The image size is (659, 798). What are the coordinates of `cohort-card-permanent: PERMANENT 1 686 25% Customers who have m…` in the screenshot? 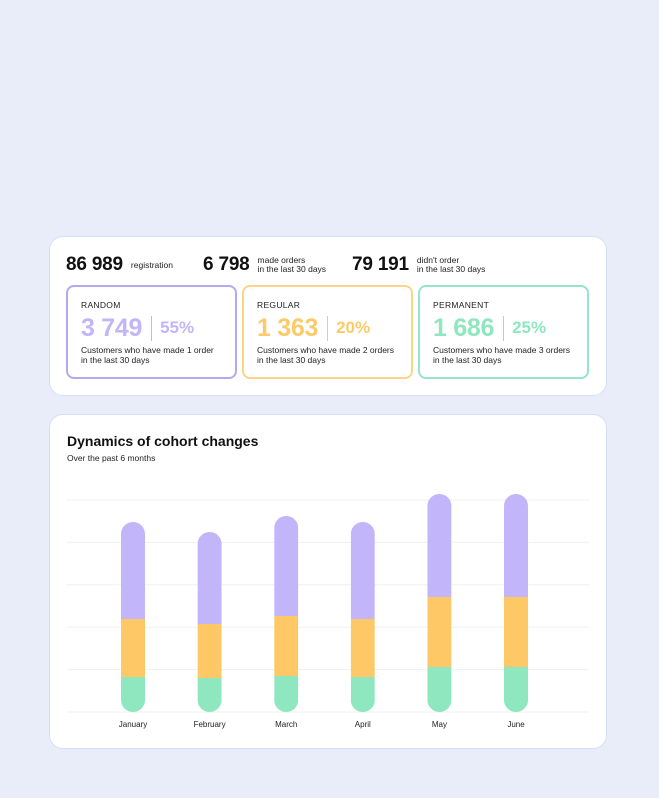 It's located at (503, 332).